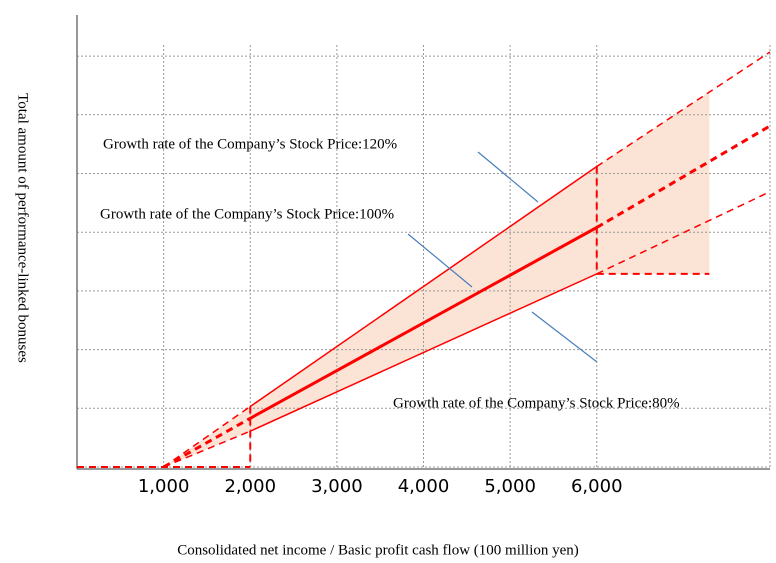 The width and height of the screenshot is (776, 563). I want to click on x-tick-label: 5,000, so click(510, 486).